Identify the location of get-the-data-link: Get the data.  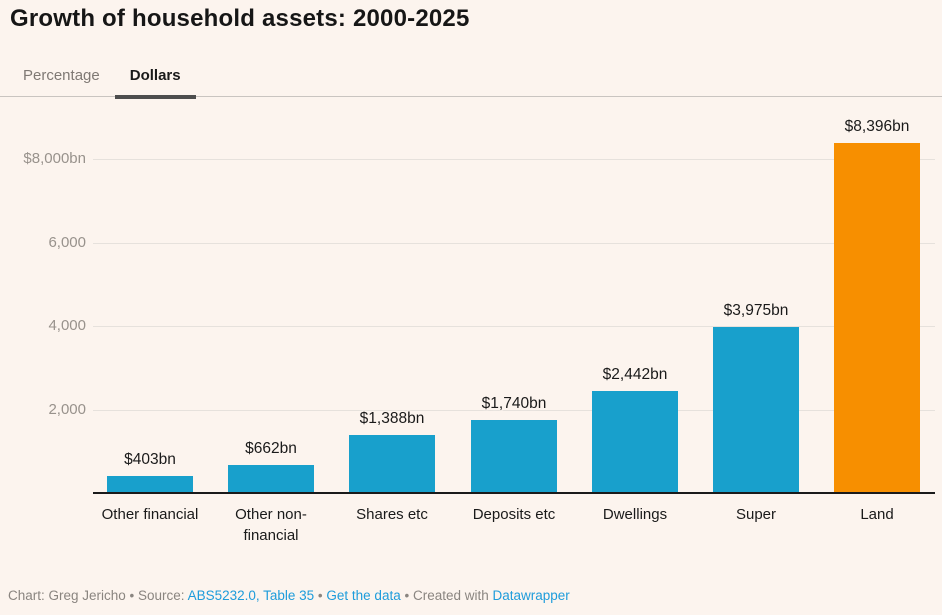
(363, 595).